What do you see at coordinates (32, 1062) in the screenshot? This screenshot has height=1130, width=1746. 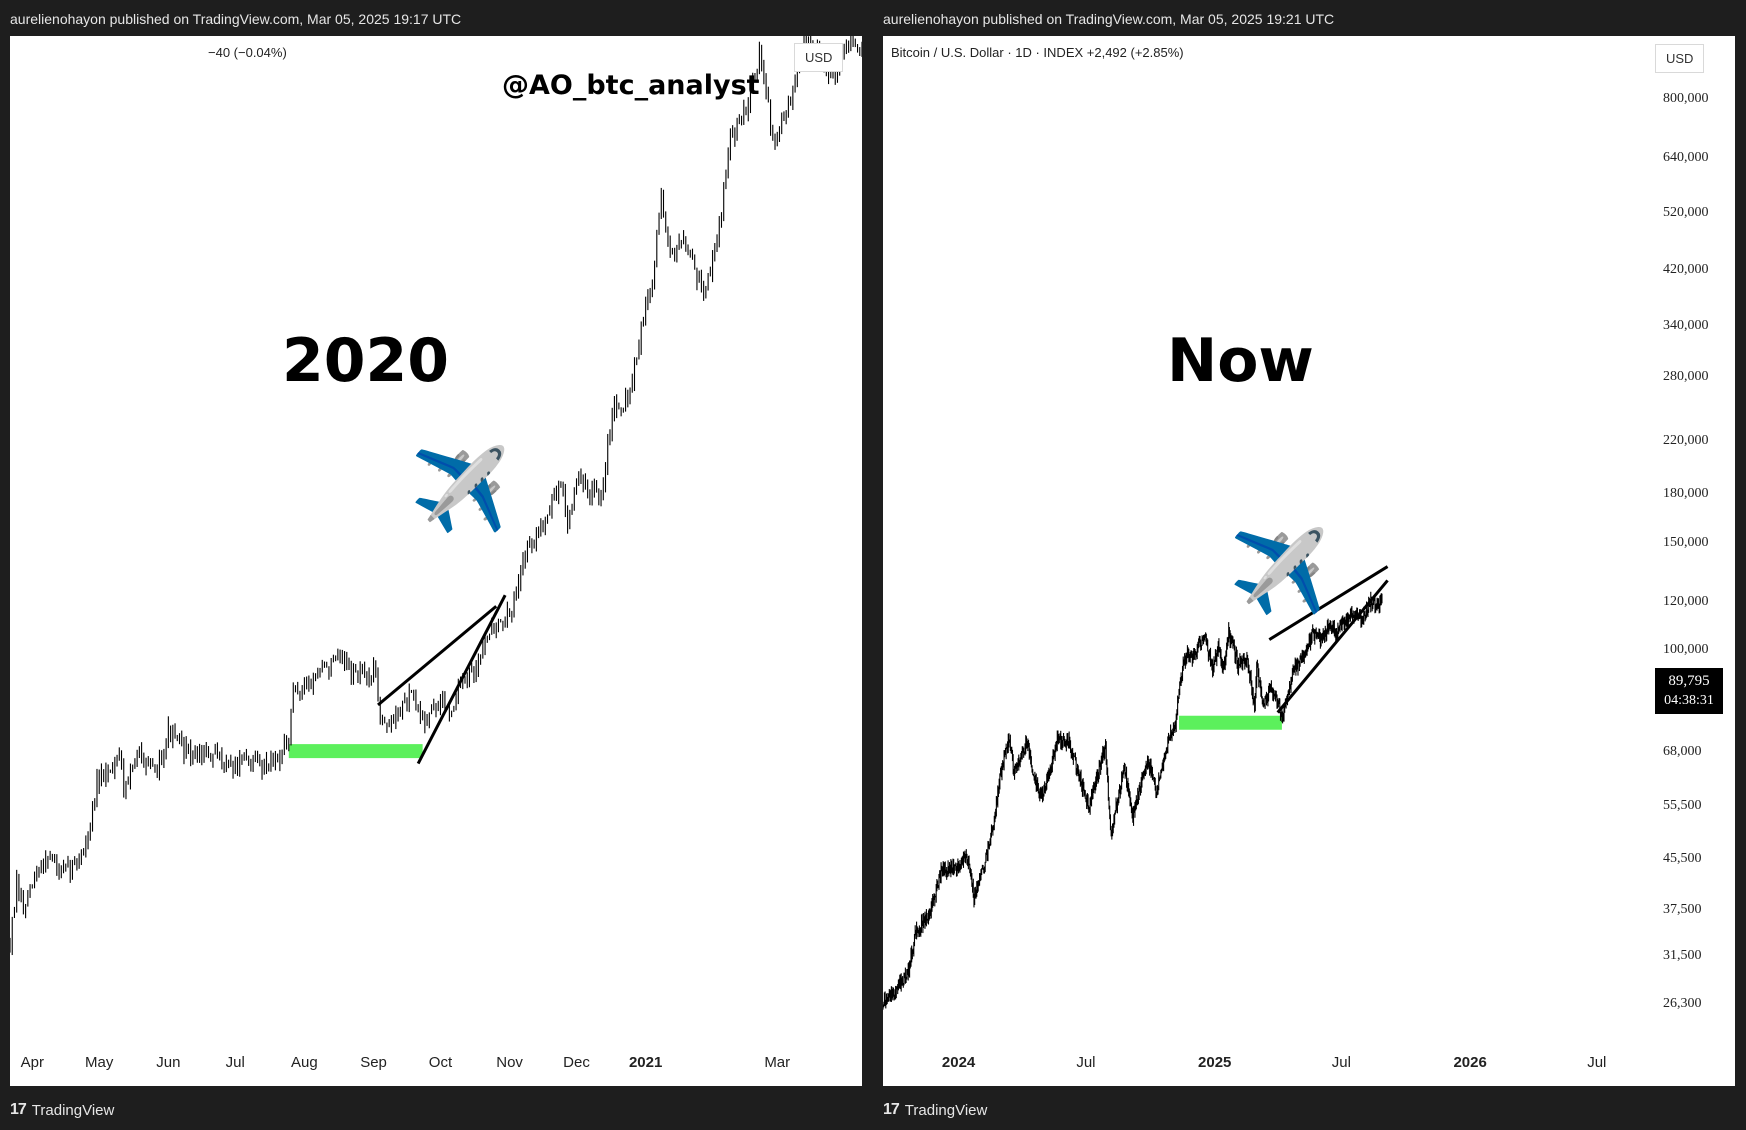 I see `x-tick-label: Apr` at bounding box center [32, 1062].